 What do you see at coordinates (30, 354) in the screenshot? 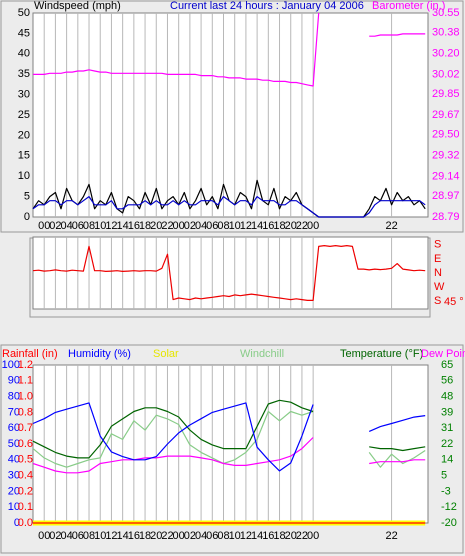
I see `y3-axis-title: Rainfall (in)` at bounding box center [30, 354].